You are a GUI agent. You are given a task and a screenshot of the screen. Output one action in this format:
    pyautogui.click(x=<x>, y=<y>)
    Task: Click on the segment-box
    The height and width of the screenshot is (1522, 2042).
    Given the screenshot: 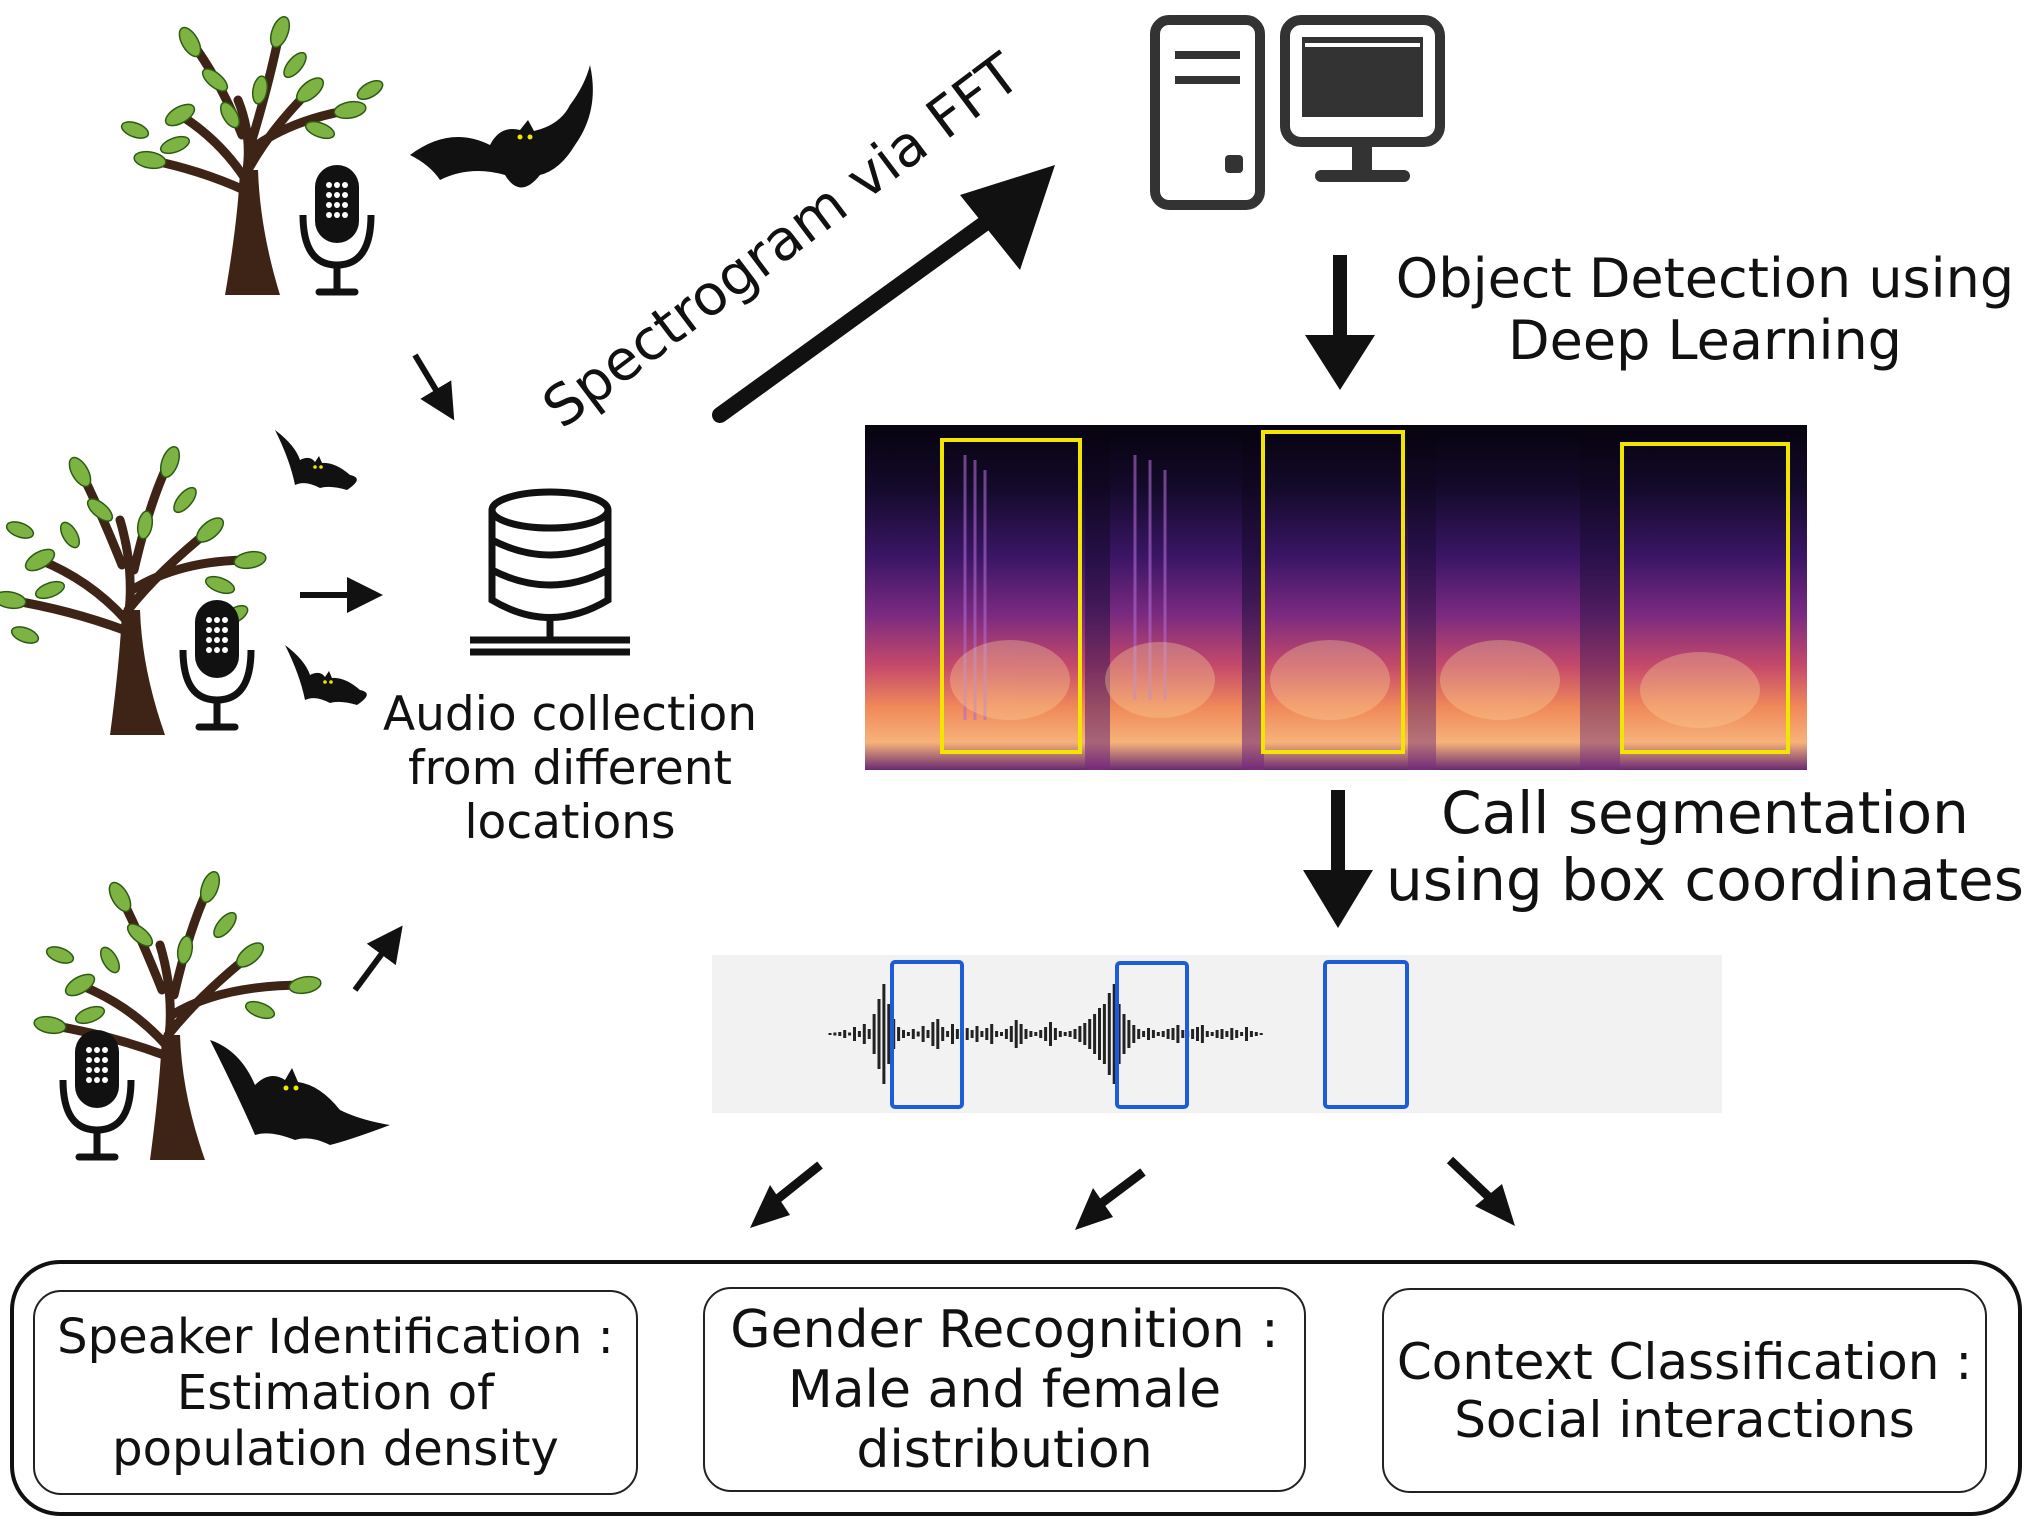 What is the action you would take?
    pyautogui.click(x=1149, y=1034)
    